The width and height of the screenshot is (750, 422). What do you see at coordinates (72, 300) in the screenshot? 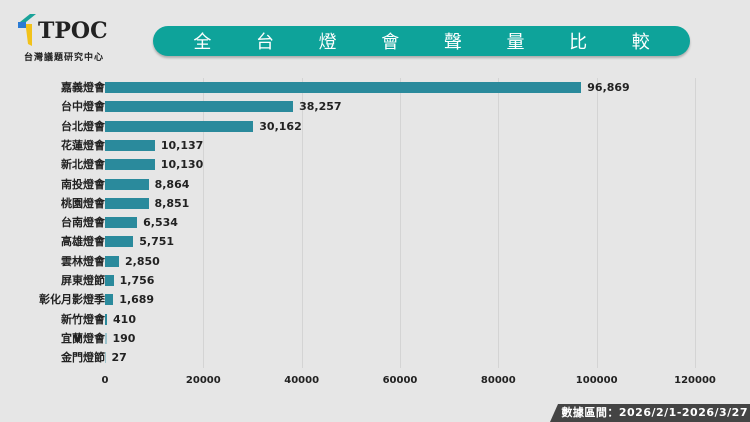
I see `category-label: 彰化月影燈季` at bounding box center [72, 300].